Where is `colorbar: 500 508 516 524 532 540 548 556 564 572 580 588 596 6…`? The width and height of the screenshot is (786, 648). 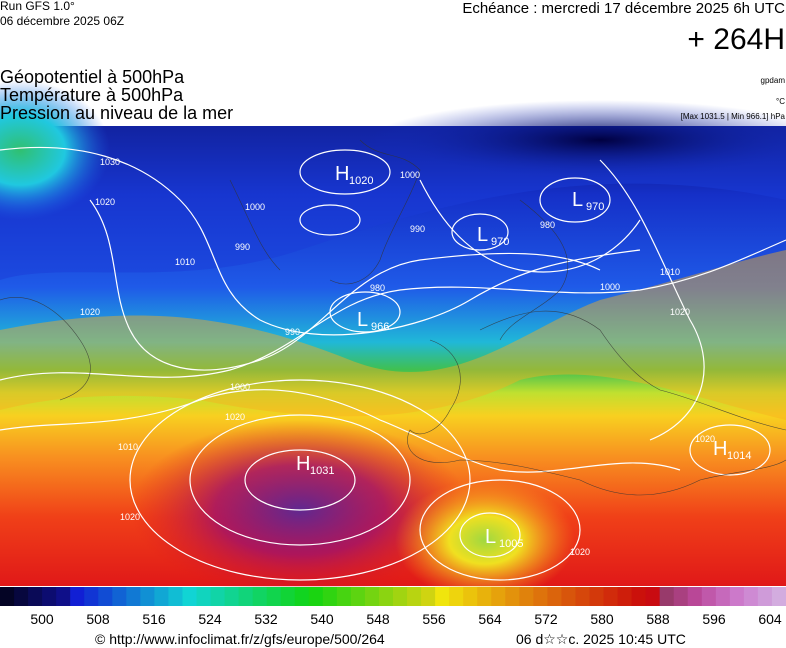
colorbar: 500 508 516 524 532 540 548 556 564 572 580 588 596 6… is located at coordinates (393, 607).